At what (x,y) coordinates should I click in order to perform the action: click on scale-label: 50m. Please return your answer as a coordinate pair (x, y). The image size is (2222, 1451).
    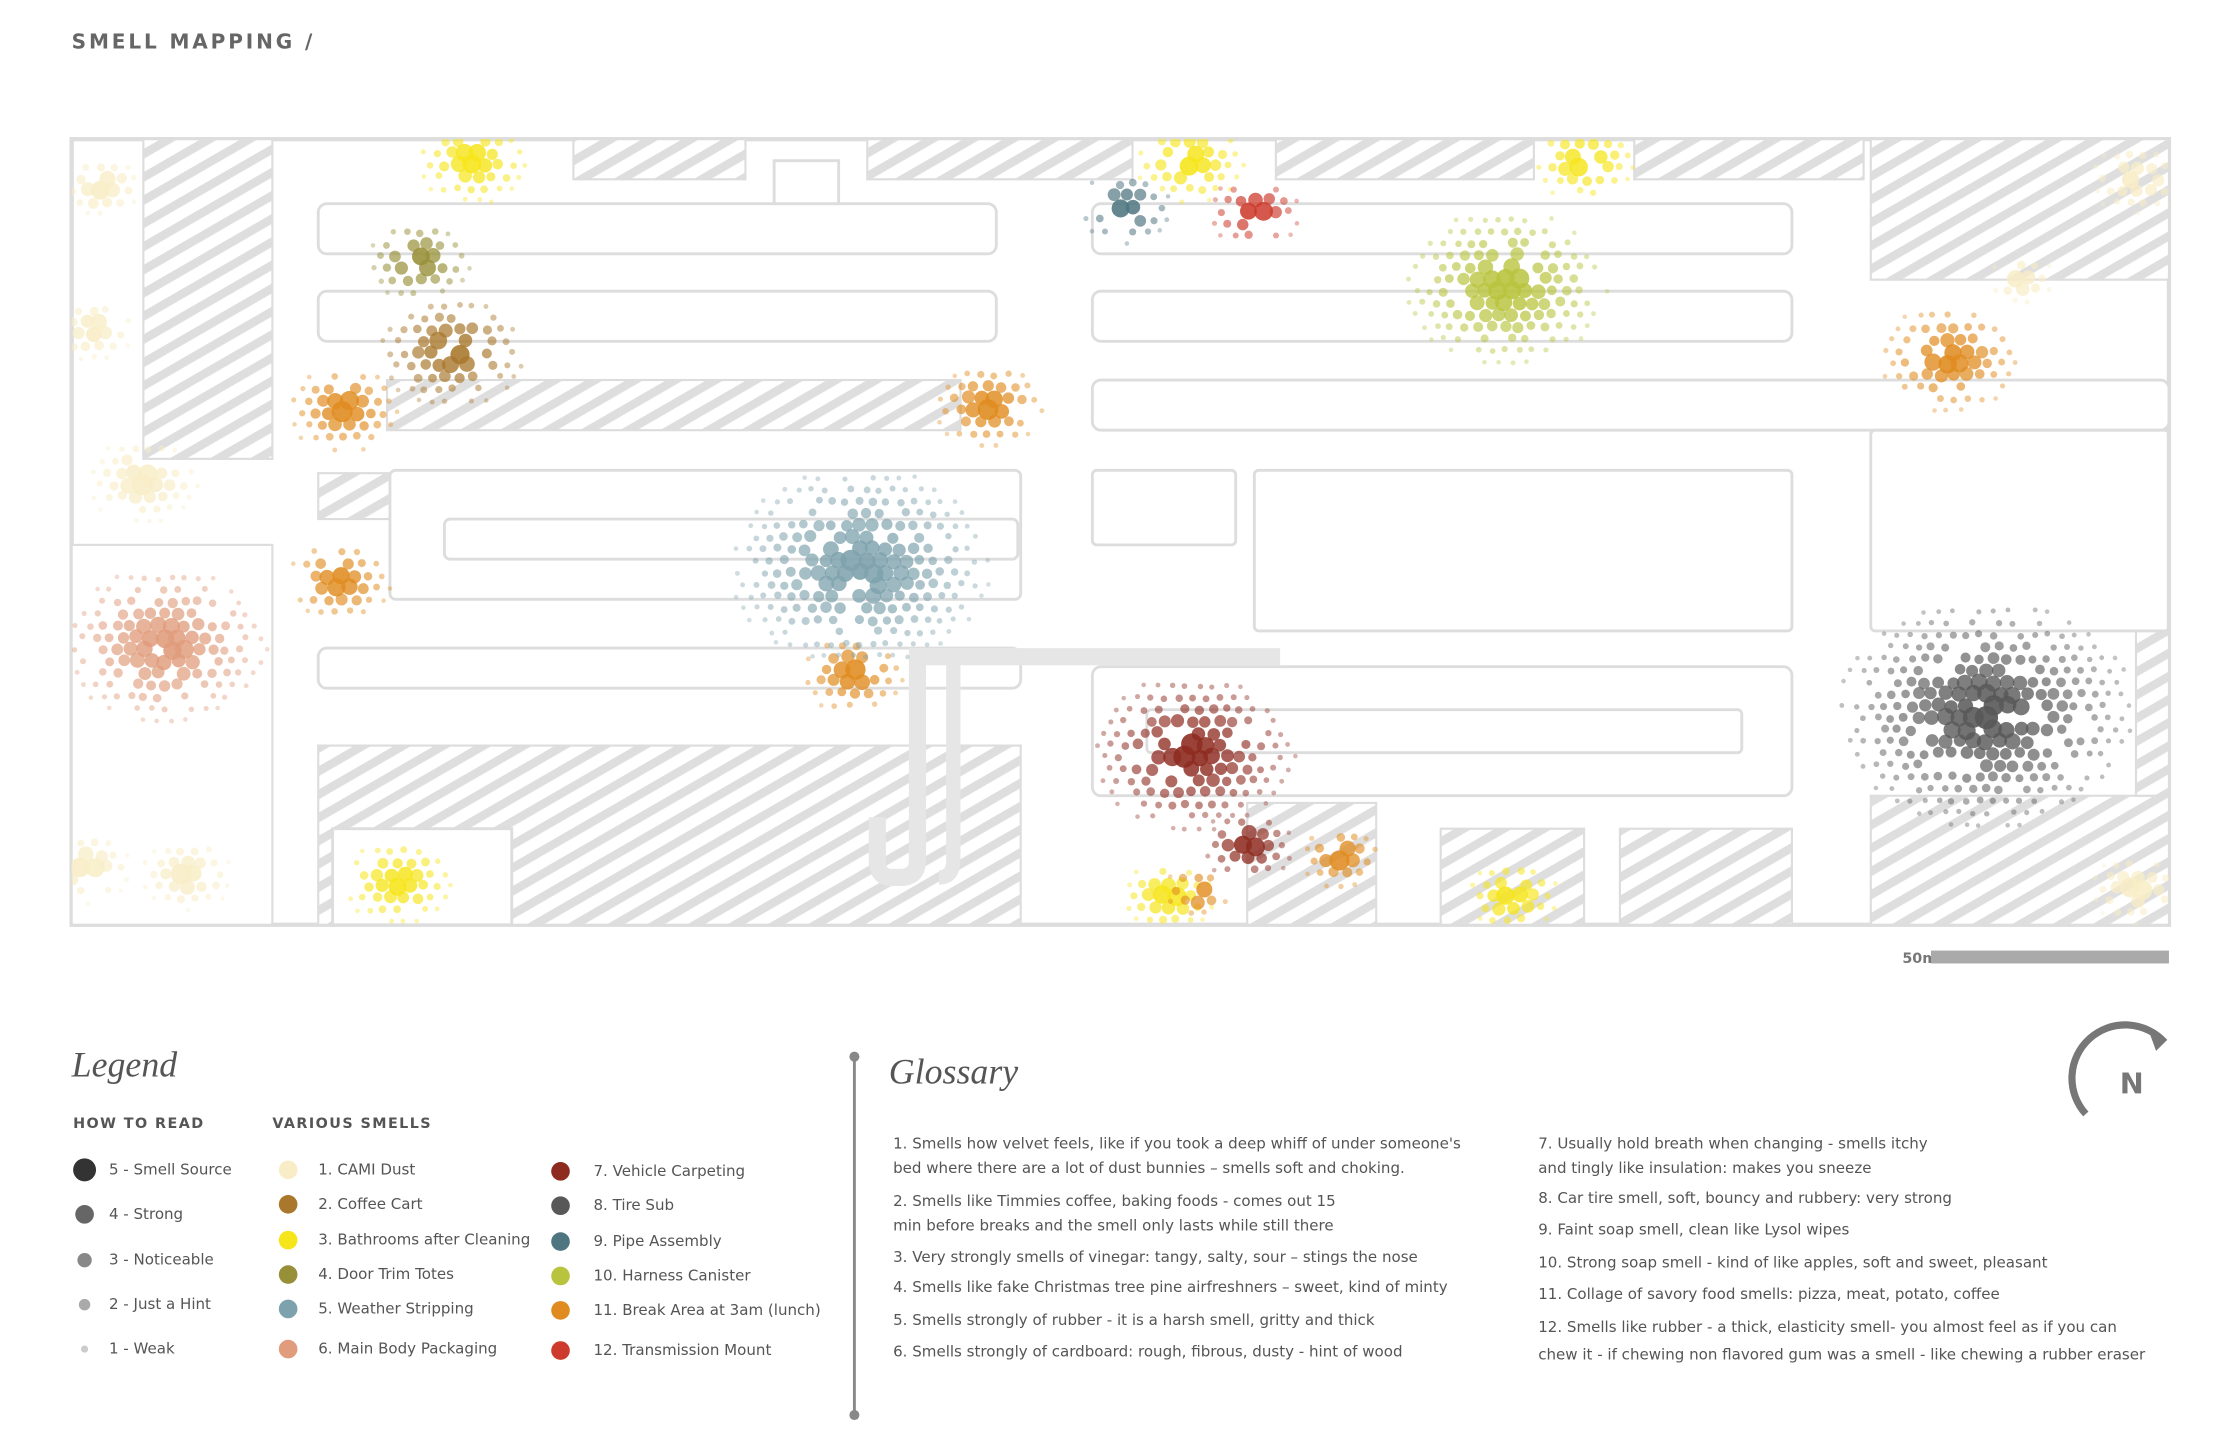
    Looking at the image, I should click on (1919, 959).